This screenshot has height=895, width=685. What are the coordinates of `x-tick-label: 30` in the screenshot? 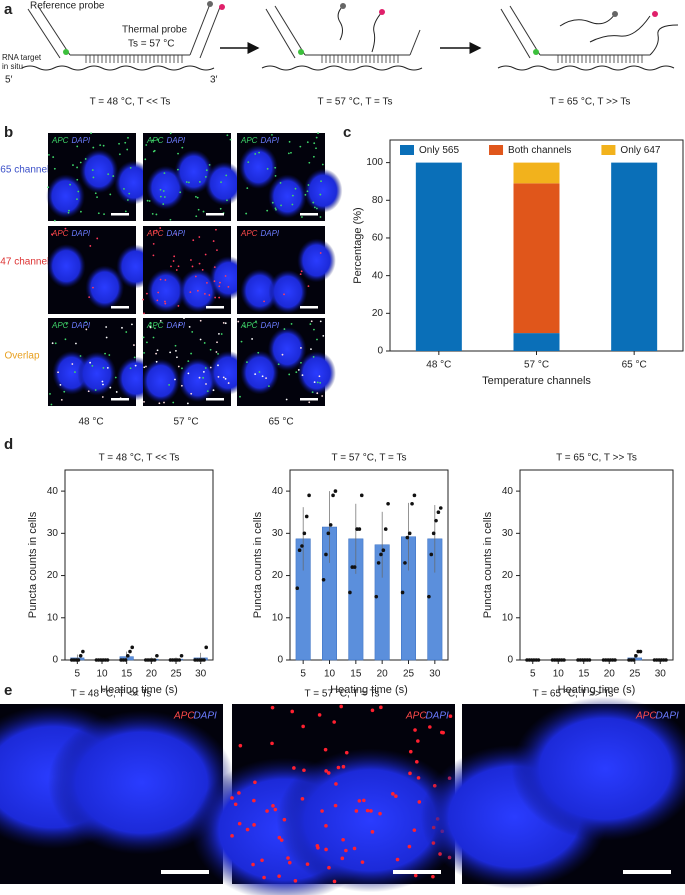 It's located at (435, 674).